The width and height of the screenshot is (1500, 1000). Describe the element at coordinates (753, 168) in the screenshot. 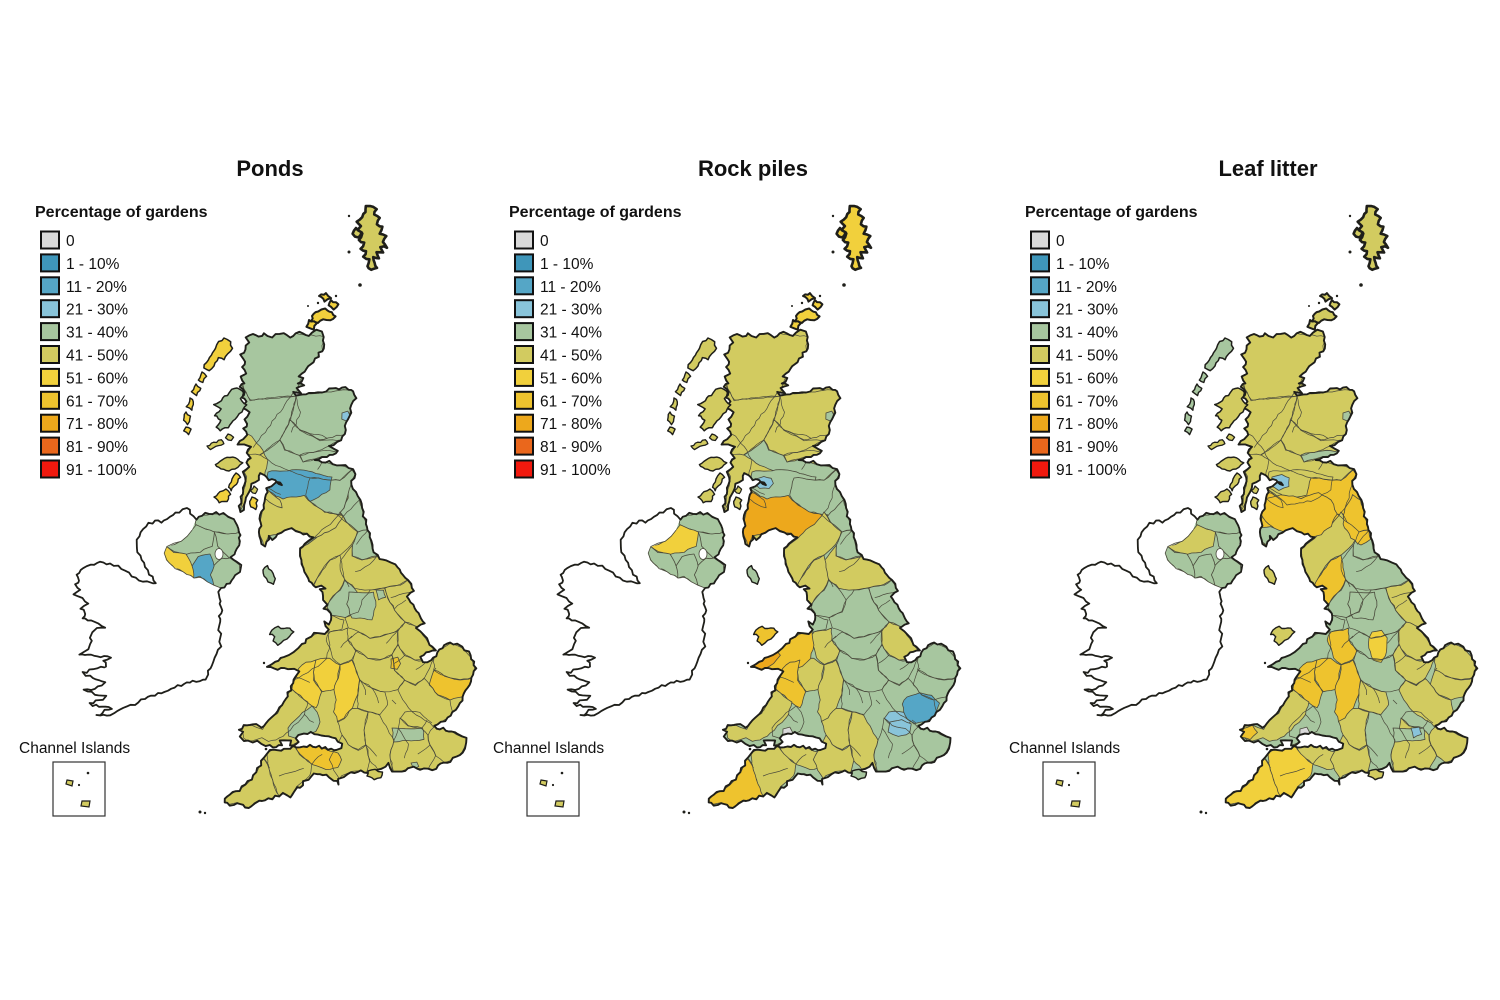

I see `svg-text: Rock piles` at that location.